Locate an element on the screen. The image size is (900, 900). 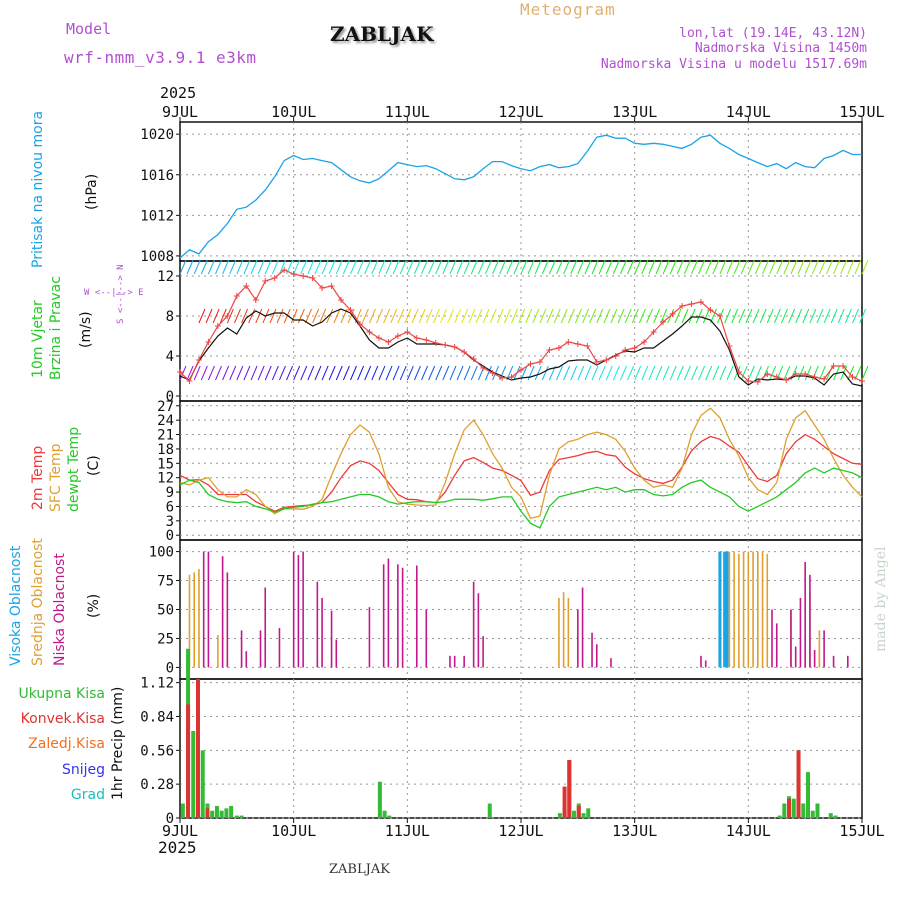
xtick-label-top: 10JUL is located at coordinates (293, 112).